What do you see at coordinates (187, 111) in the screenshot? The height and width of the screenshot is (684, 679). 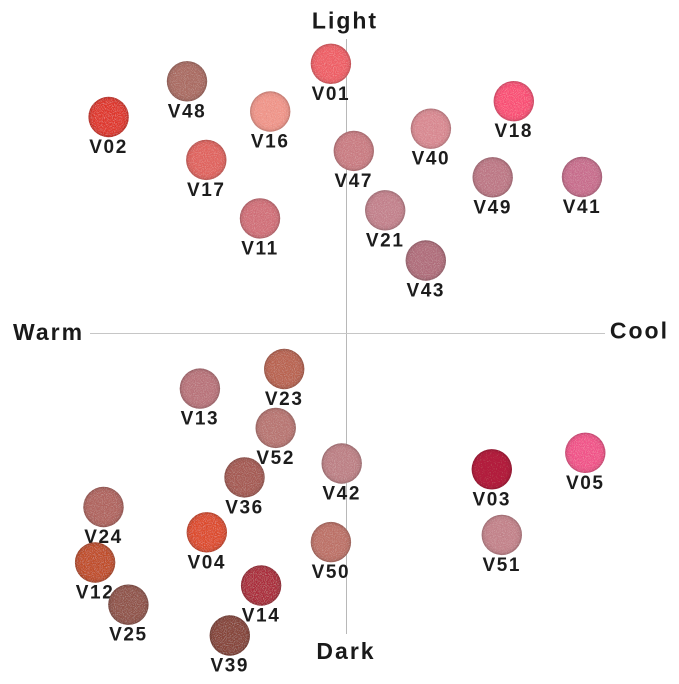 I see `svg-text: V48` at bounding box center [187, 111].